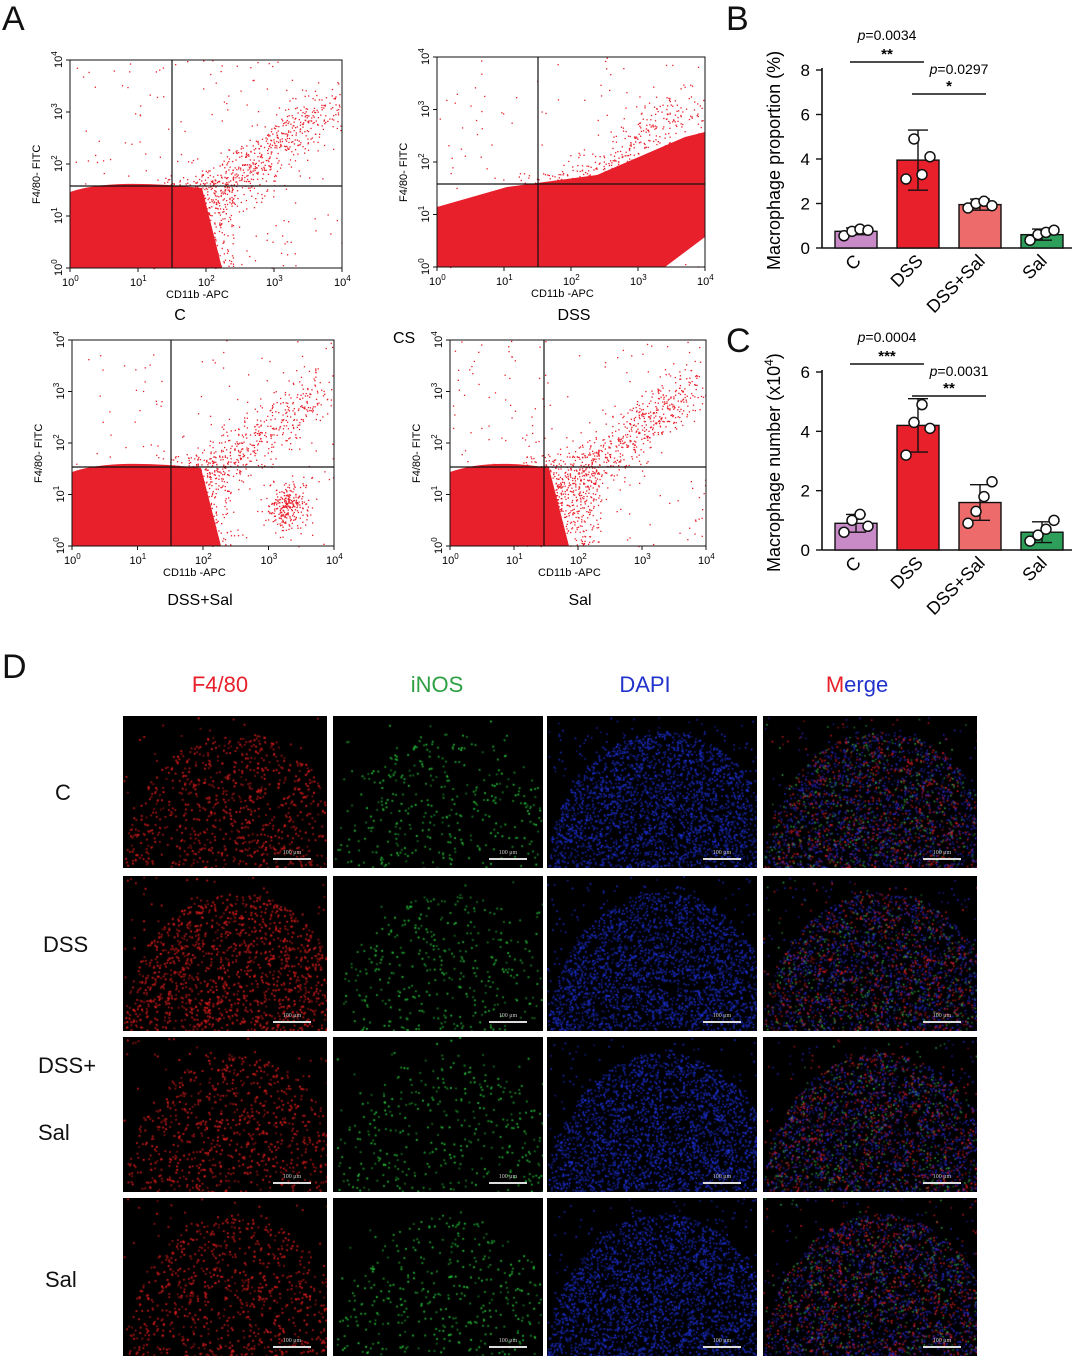 The image size is (1080, 1361). I want to click on significance-stars: *, so click(949, 86).